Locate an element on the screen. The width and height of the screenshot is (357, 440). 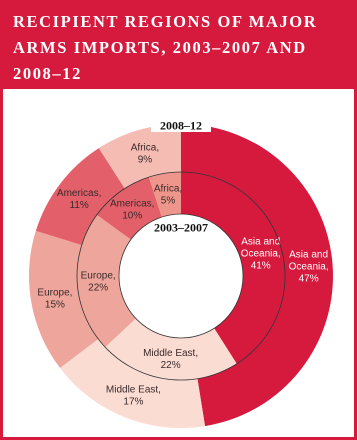
slice-label: Africa, 5% is located at coordinates (168, 195).